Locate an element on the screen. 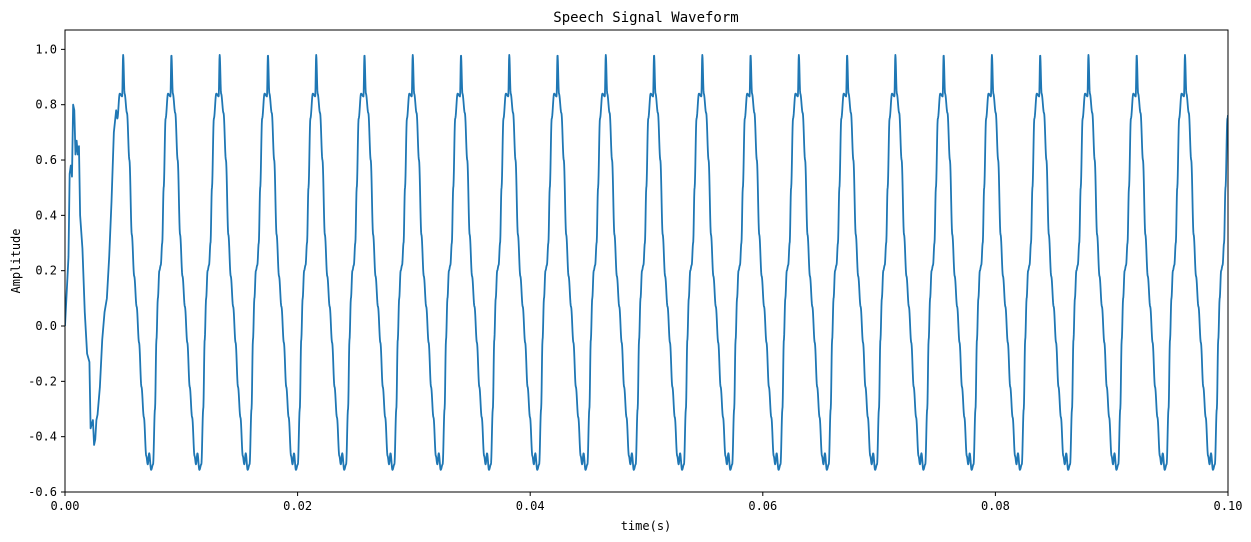  y-axis-ticks: -0.6 -0.4 -0.2 0.0 0.2 0.4 0.6 0.8 1.0 is located at coordinates (46, 270).